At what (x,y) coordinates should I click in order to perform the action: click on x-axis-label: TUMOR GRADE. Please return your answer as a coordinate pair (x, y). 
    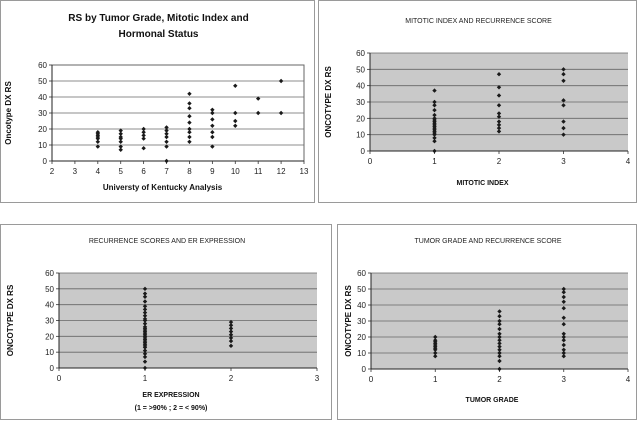
    Looking at the image, I should click on (492, 400).